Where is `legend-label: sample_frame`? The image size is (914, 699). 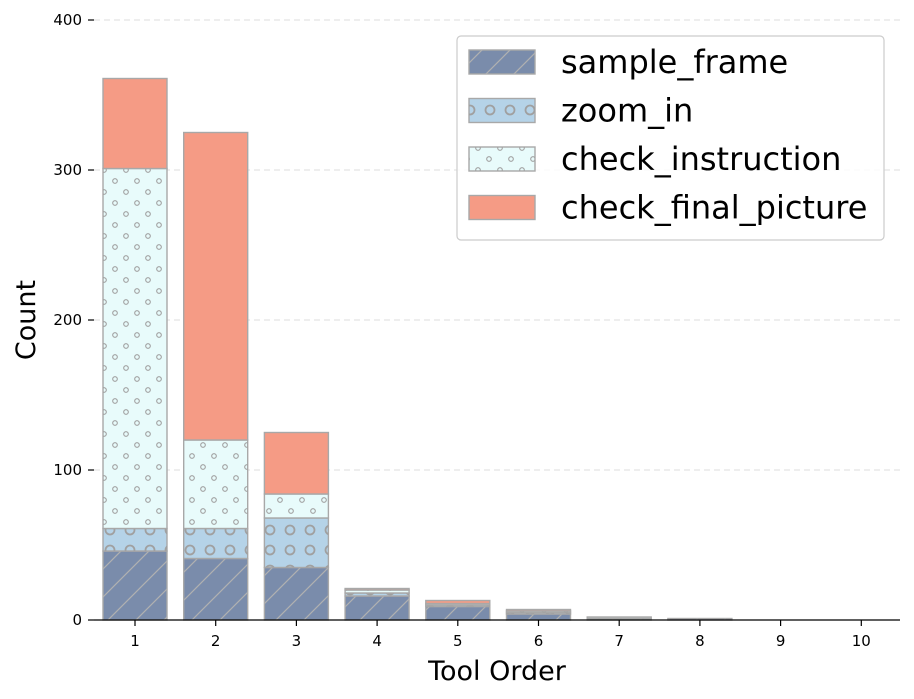
legend-label: sample_frame is located at coordinates (674, 62).